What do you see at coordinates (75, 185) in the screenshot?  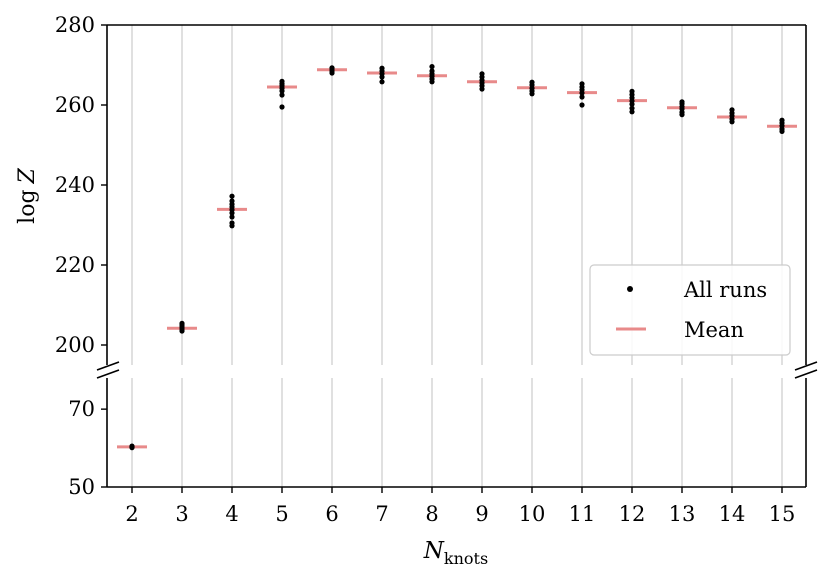 I see `y-tick-label-240: 240` at bounding box center [75, 185].